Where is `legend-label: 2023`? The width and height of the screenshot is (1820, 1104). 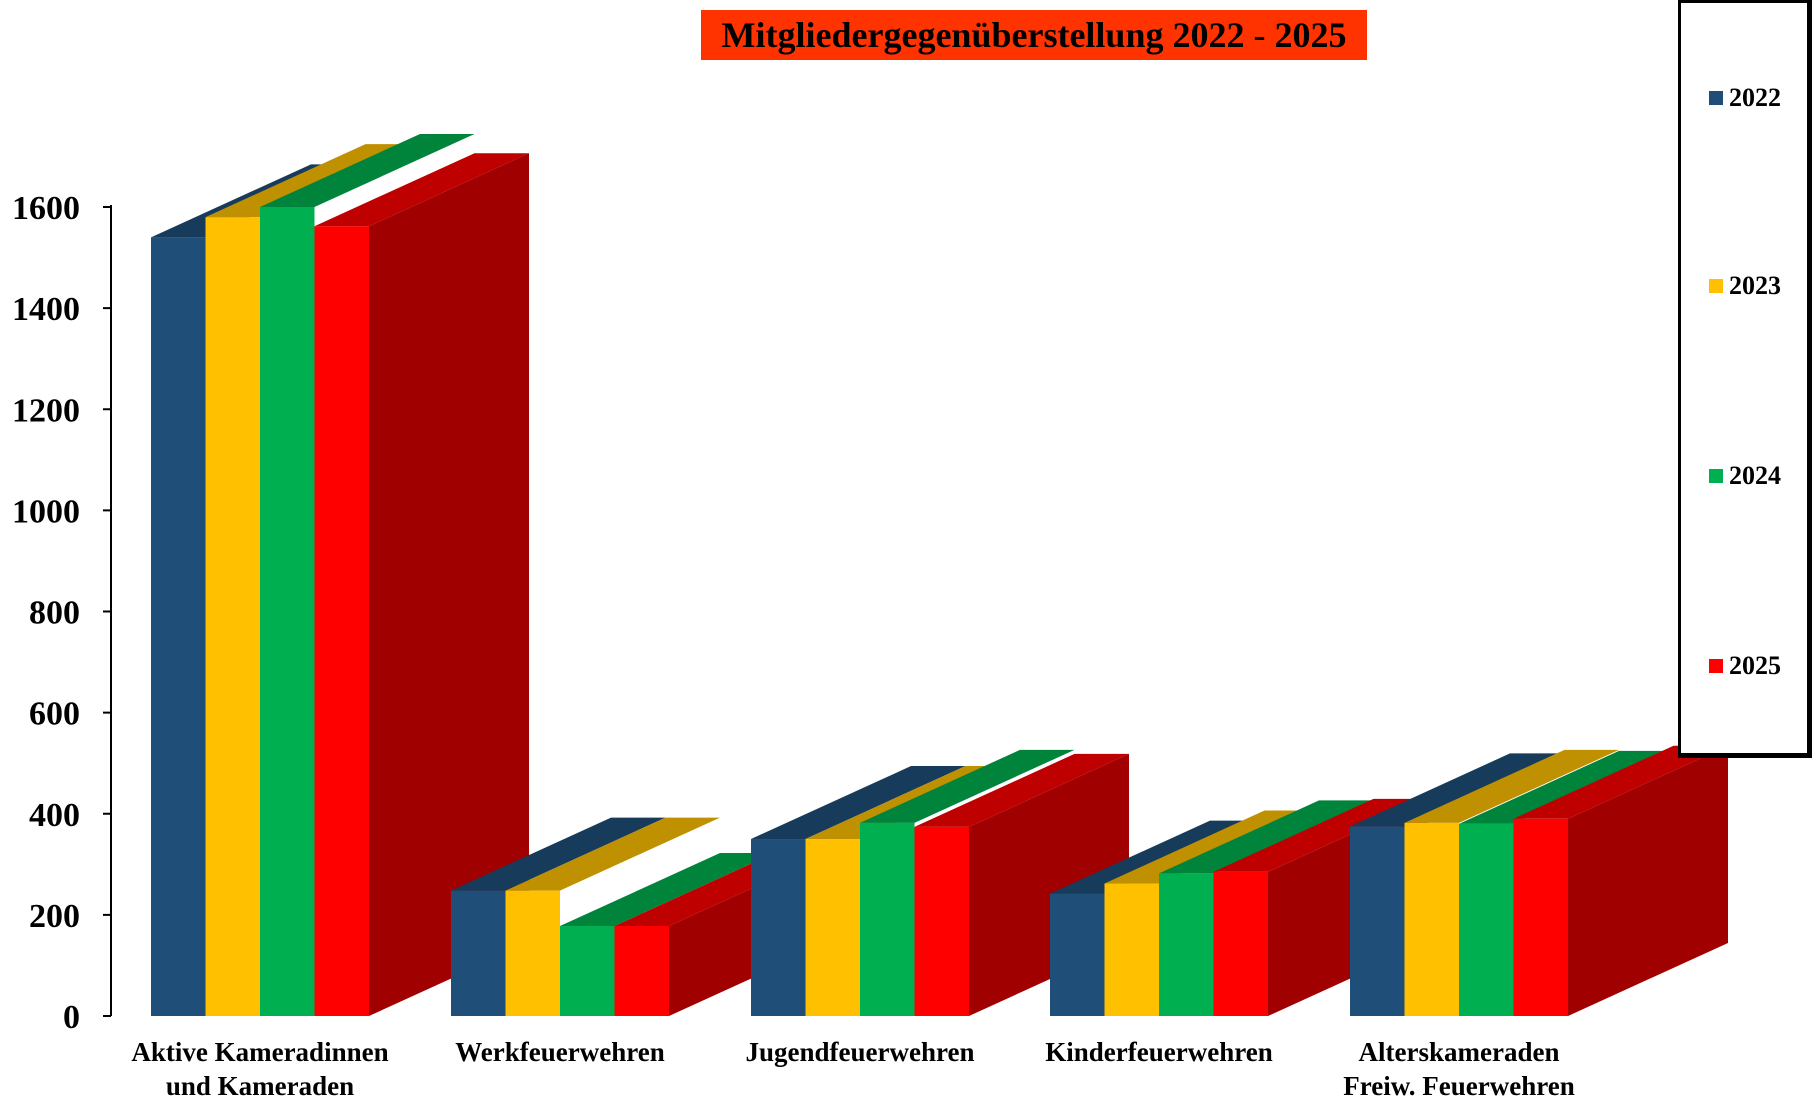 legend-label: 2023 is located at coordinates (1755, 285).